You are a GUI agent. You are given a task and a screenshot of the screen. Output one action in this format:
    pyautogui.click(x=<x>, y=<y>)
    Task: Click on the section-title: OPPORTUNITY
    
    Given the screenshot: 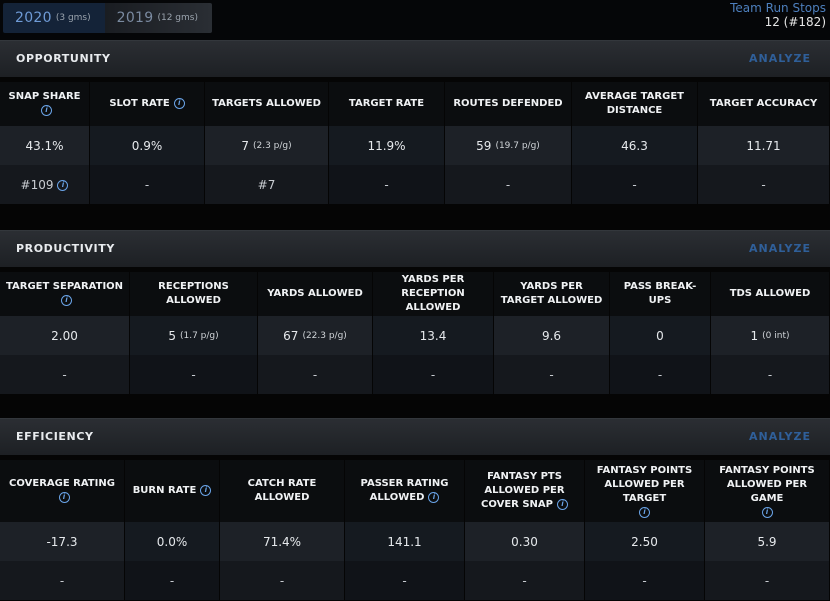 What is the action you would take?
    pyautogui.click(x=63, y=58)
    